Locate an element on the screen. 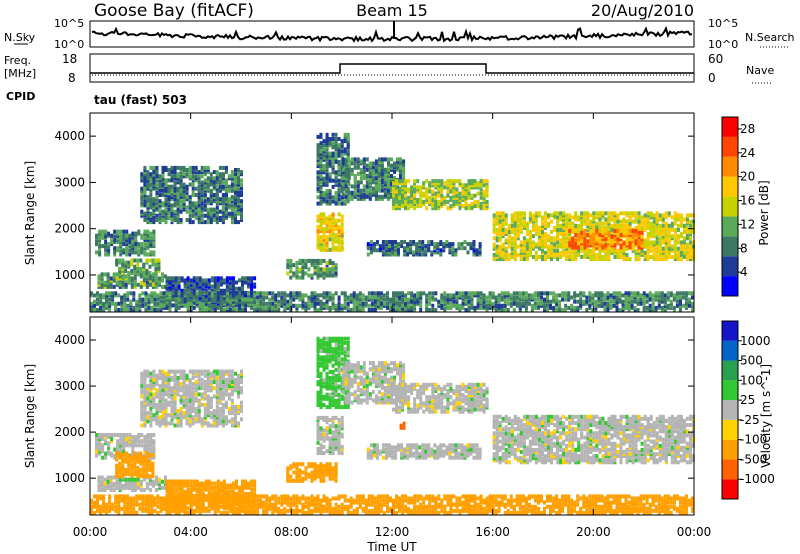  noise-trace is located at coordinates (392, 34).